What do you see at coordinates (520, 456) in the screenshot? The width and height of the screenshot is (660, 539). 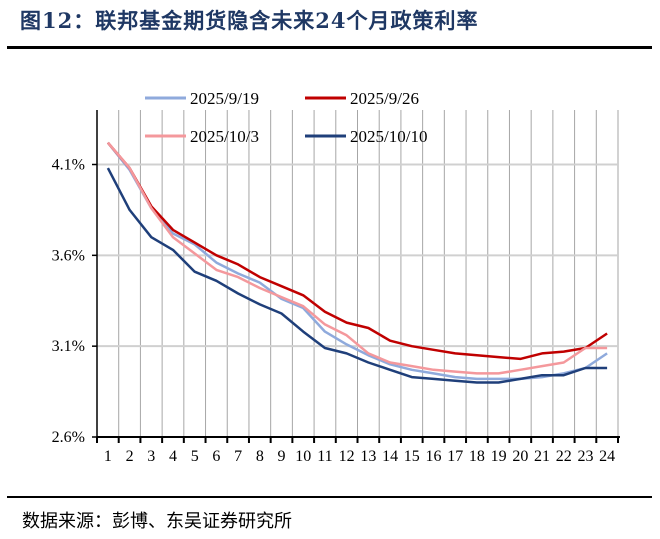 I see `x-tick-label: 20` at bounding box center [520, 456].